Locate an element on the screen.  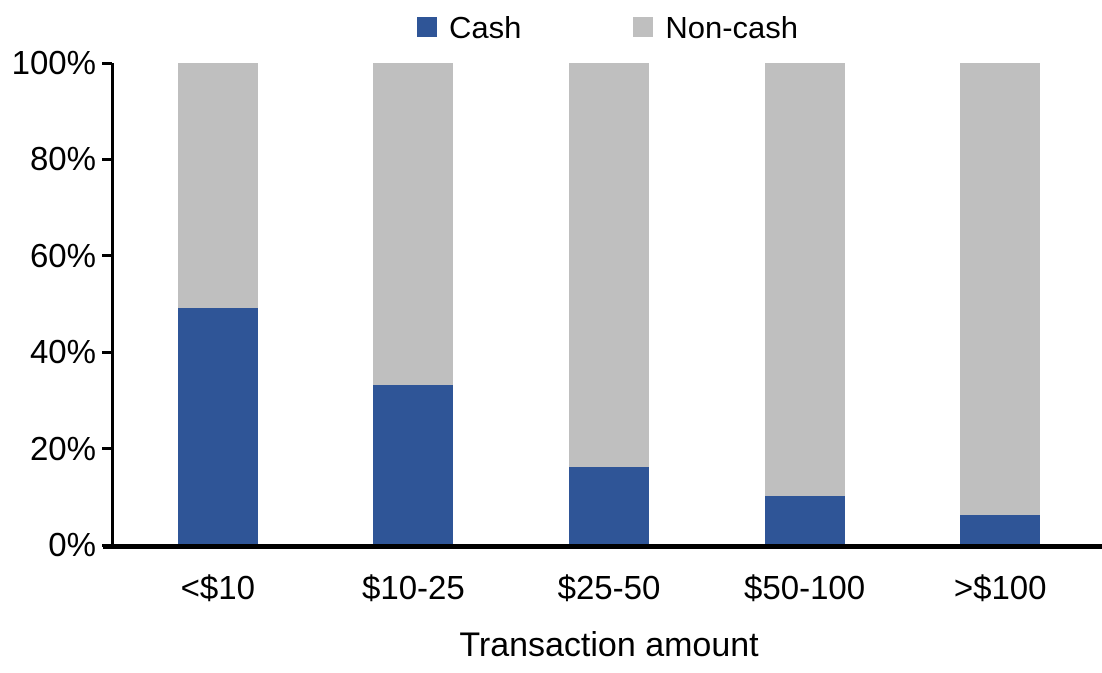
x-category-label: $10-25 is located at coordinates (413, 587).